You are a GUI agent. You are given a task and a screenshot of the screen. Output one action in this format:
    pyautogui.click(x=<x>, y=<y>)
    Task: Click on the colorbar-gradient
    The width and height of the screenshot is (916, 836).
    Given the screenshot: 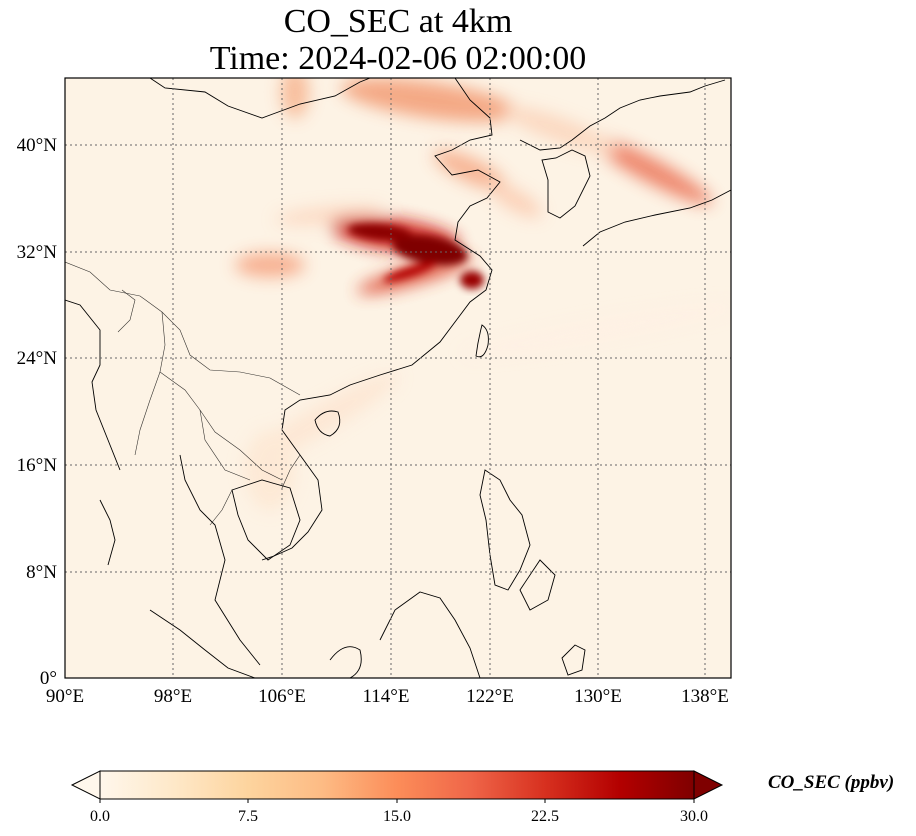 What is the action you would take?
    pyautogui.click(x=397, y=785)
    